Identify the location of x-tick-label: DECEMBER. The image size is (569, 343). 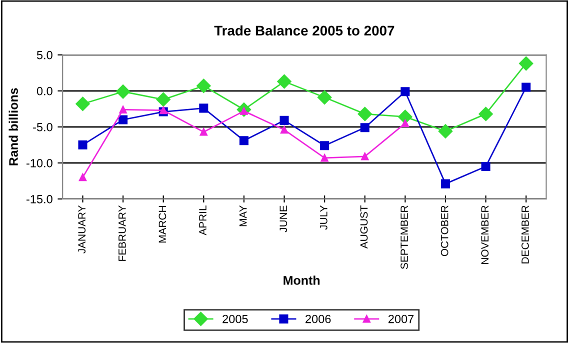
(525, 235).